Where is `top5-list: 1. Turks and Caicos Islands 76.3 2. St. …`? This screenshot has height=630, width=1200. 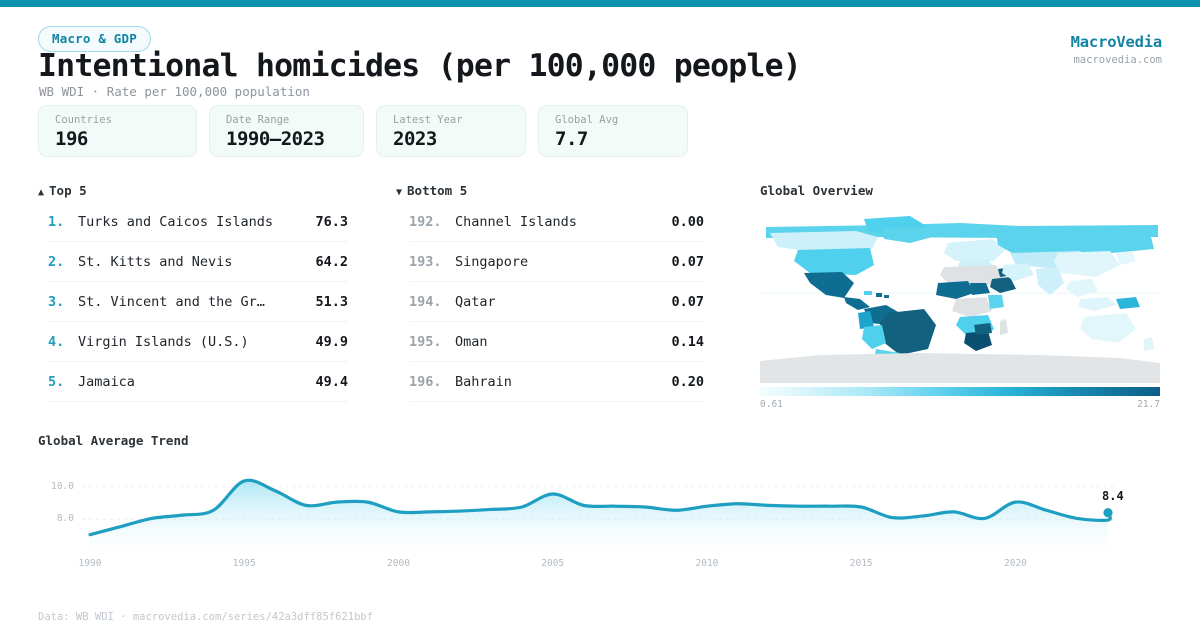 top5-list: 1. Turks and Caicos Islands 76.3 2. St. … is located at coordinates (198, 302).